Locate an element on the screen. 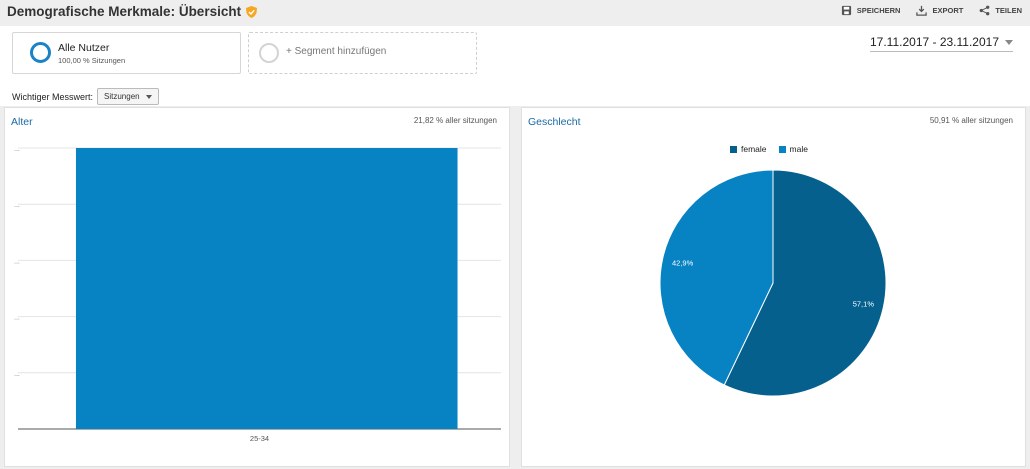 The height and width of the screenshot is (469, 1030). gender-pie-chart: 57,1% 42,9% is located at coordinates (773, 283).